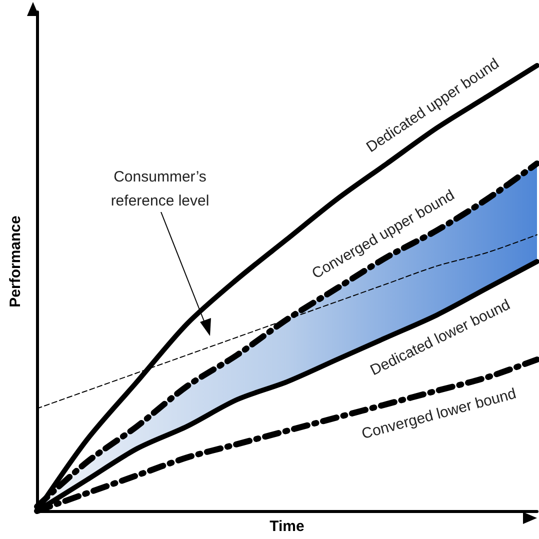  I want to click on x-axis-title: Time, so click(287, 526).